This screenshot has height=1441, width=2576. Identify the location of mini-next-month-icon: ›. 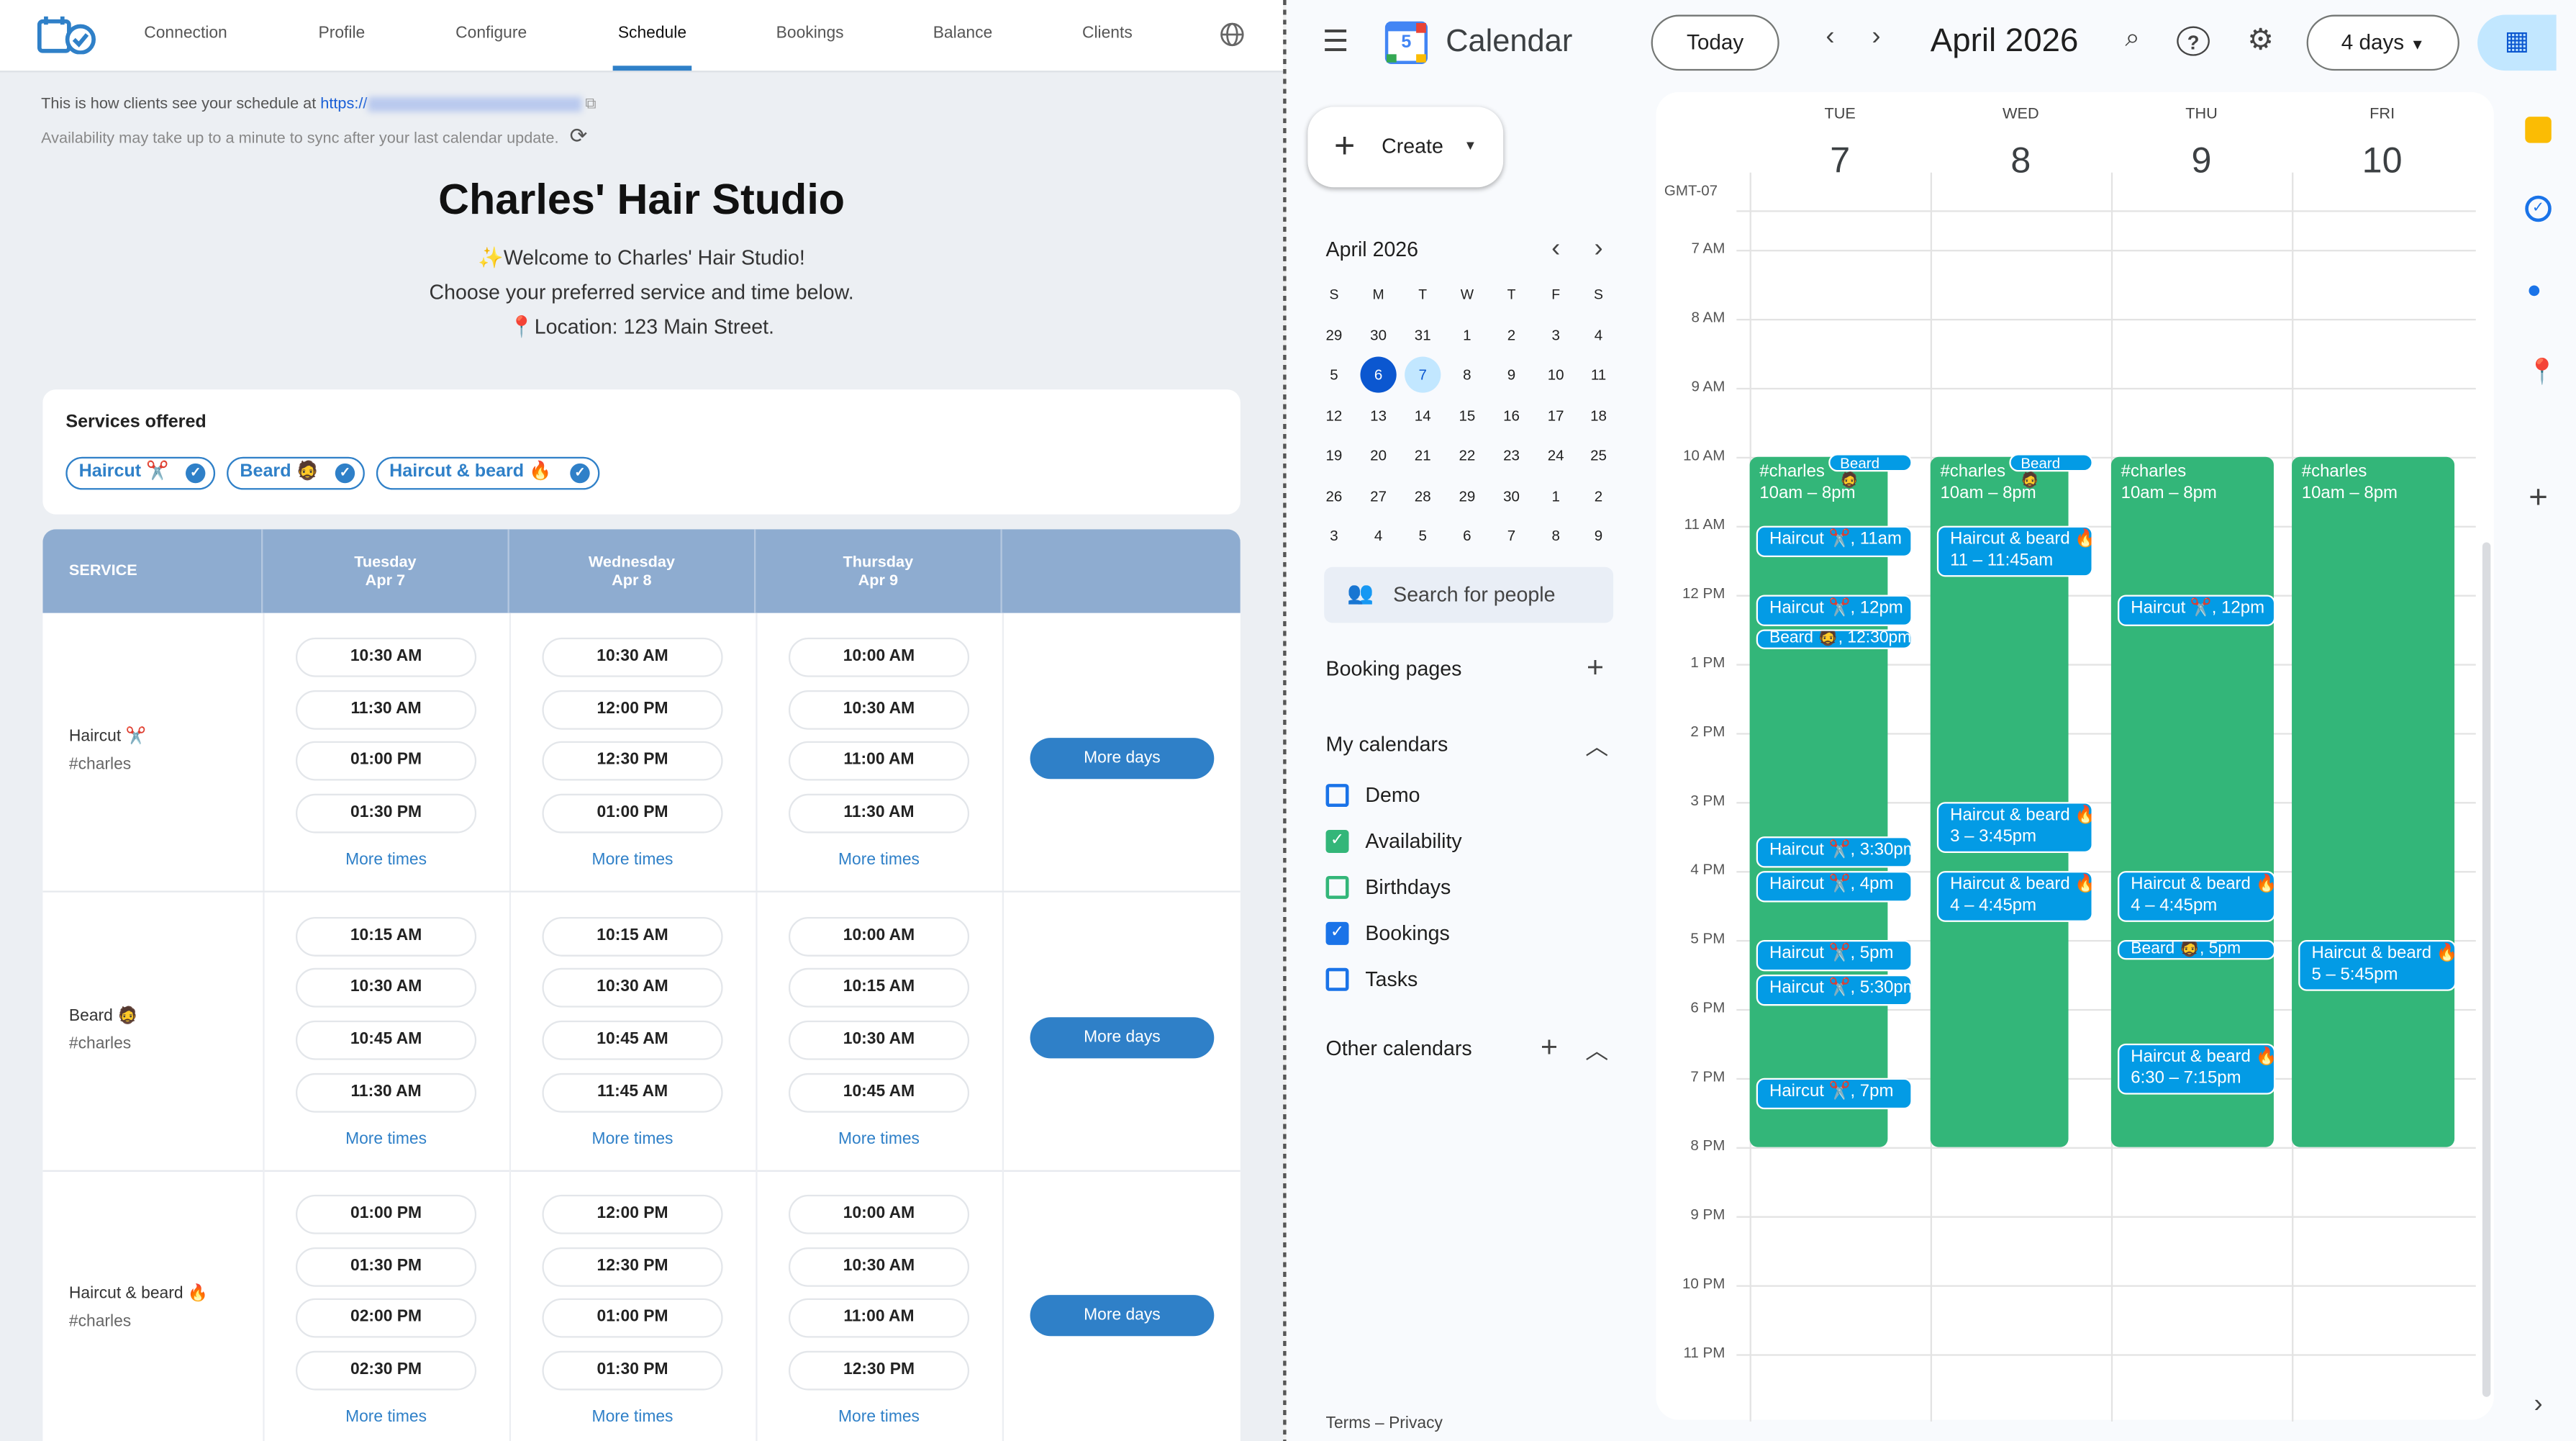
(1599, 249).